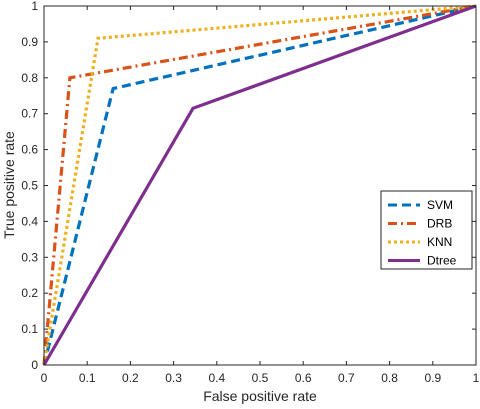  Describe the element at coordinates (29, 42) in the screenshot. I see `y-tick-label: 0.9` at that location.